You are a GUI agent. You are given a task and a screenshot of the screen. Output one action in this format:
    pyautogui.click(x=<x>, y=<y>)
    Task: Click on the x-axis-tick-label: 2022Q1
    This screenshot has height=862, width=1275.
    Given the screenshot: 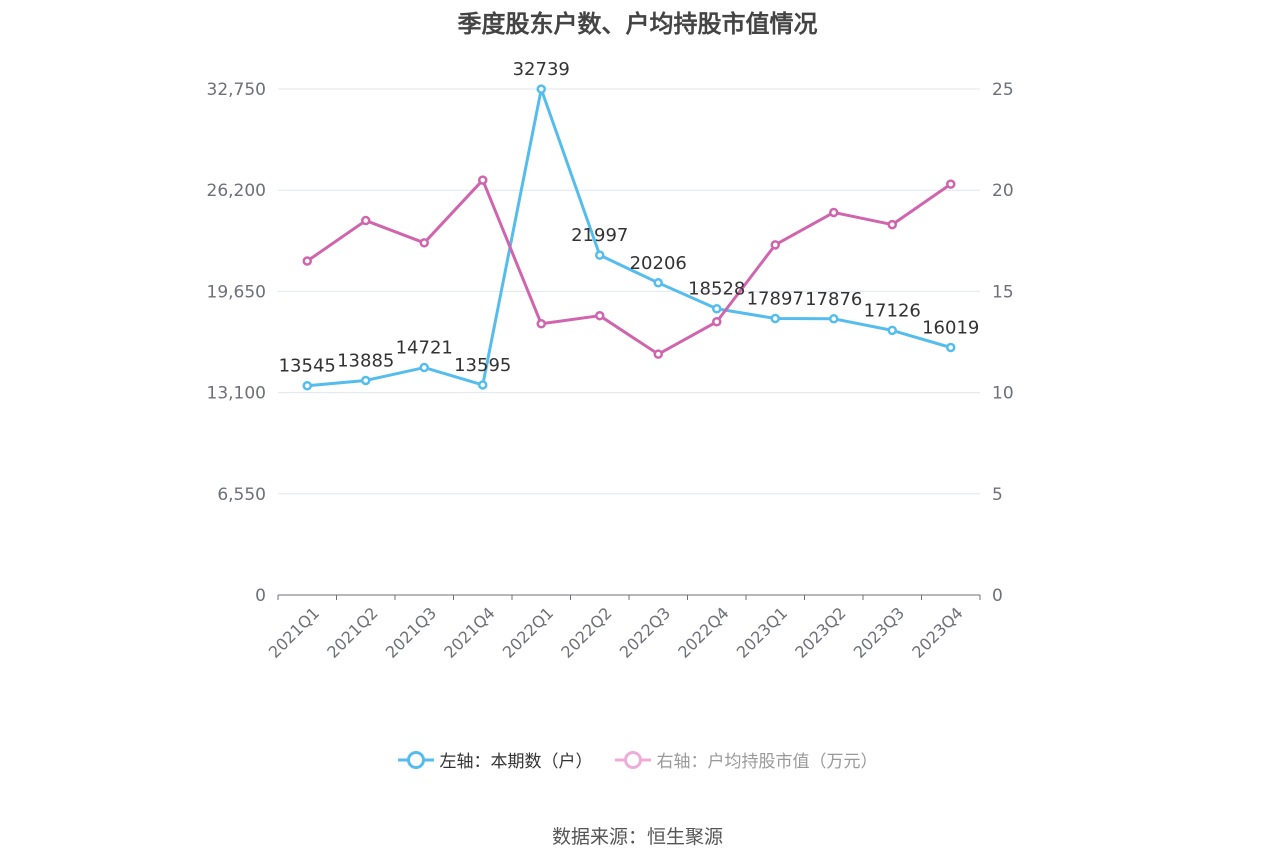 What is the action you would take?
    pyautogui.click(x=528, y=632)
    